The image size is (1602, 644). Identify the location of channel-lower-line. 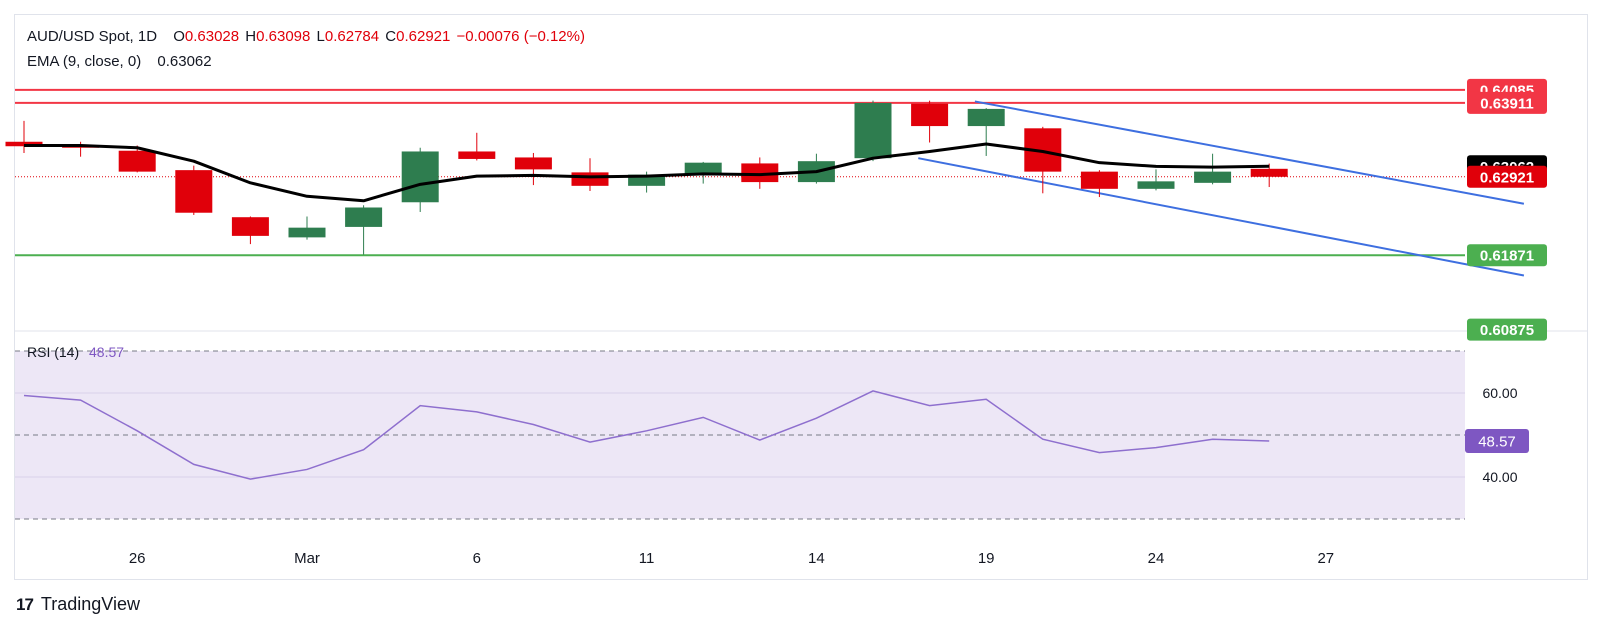
(1221, 217).